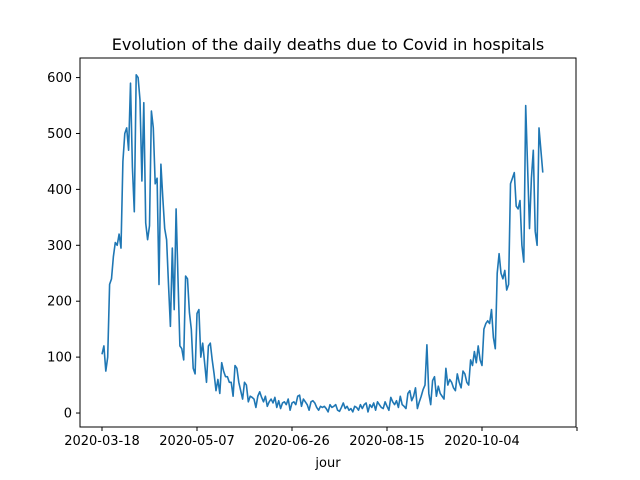  What do you see at coordinates (482, 441) in the screenshot?
I see `x-tick-label: 2020-10-04` at bounding box center [482, 441].